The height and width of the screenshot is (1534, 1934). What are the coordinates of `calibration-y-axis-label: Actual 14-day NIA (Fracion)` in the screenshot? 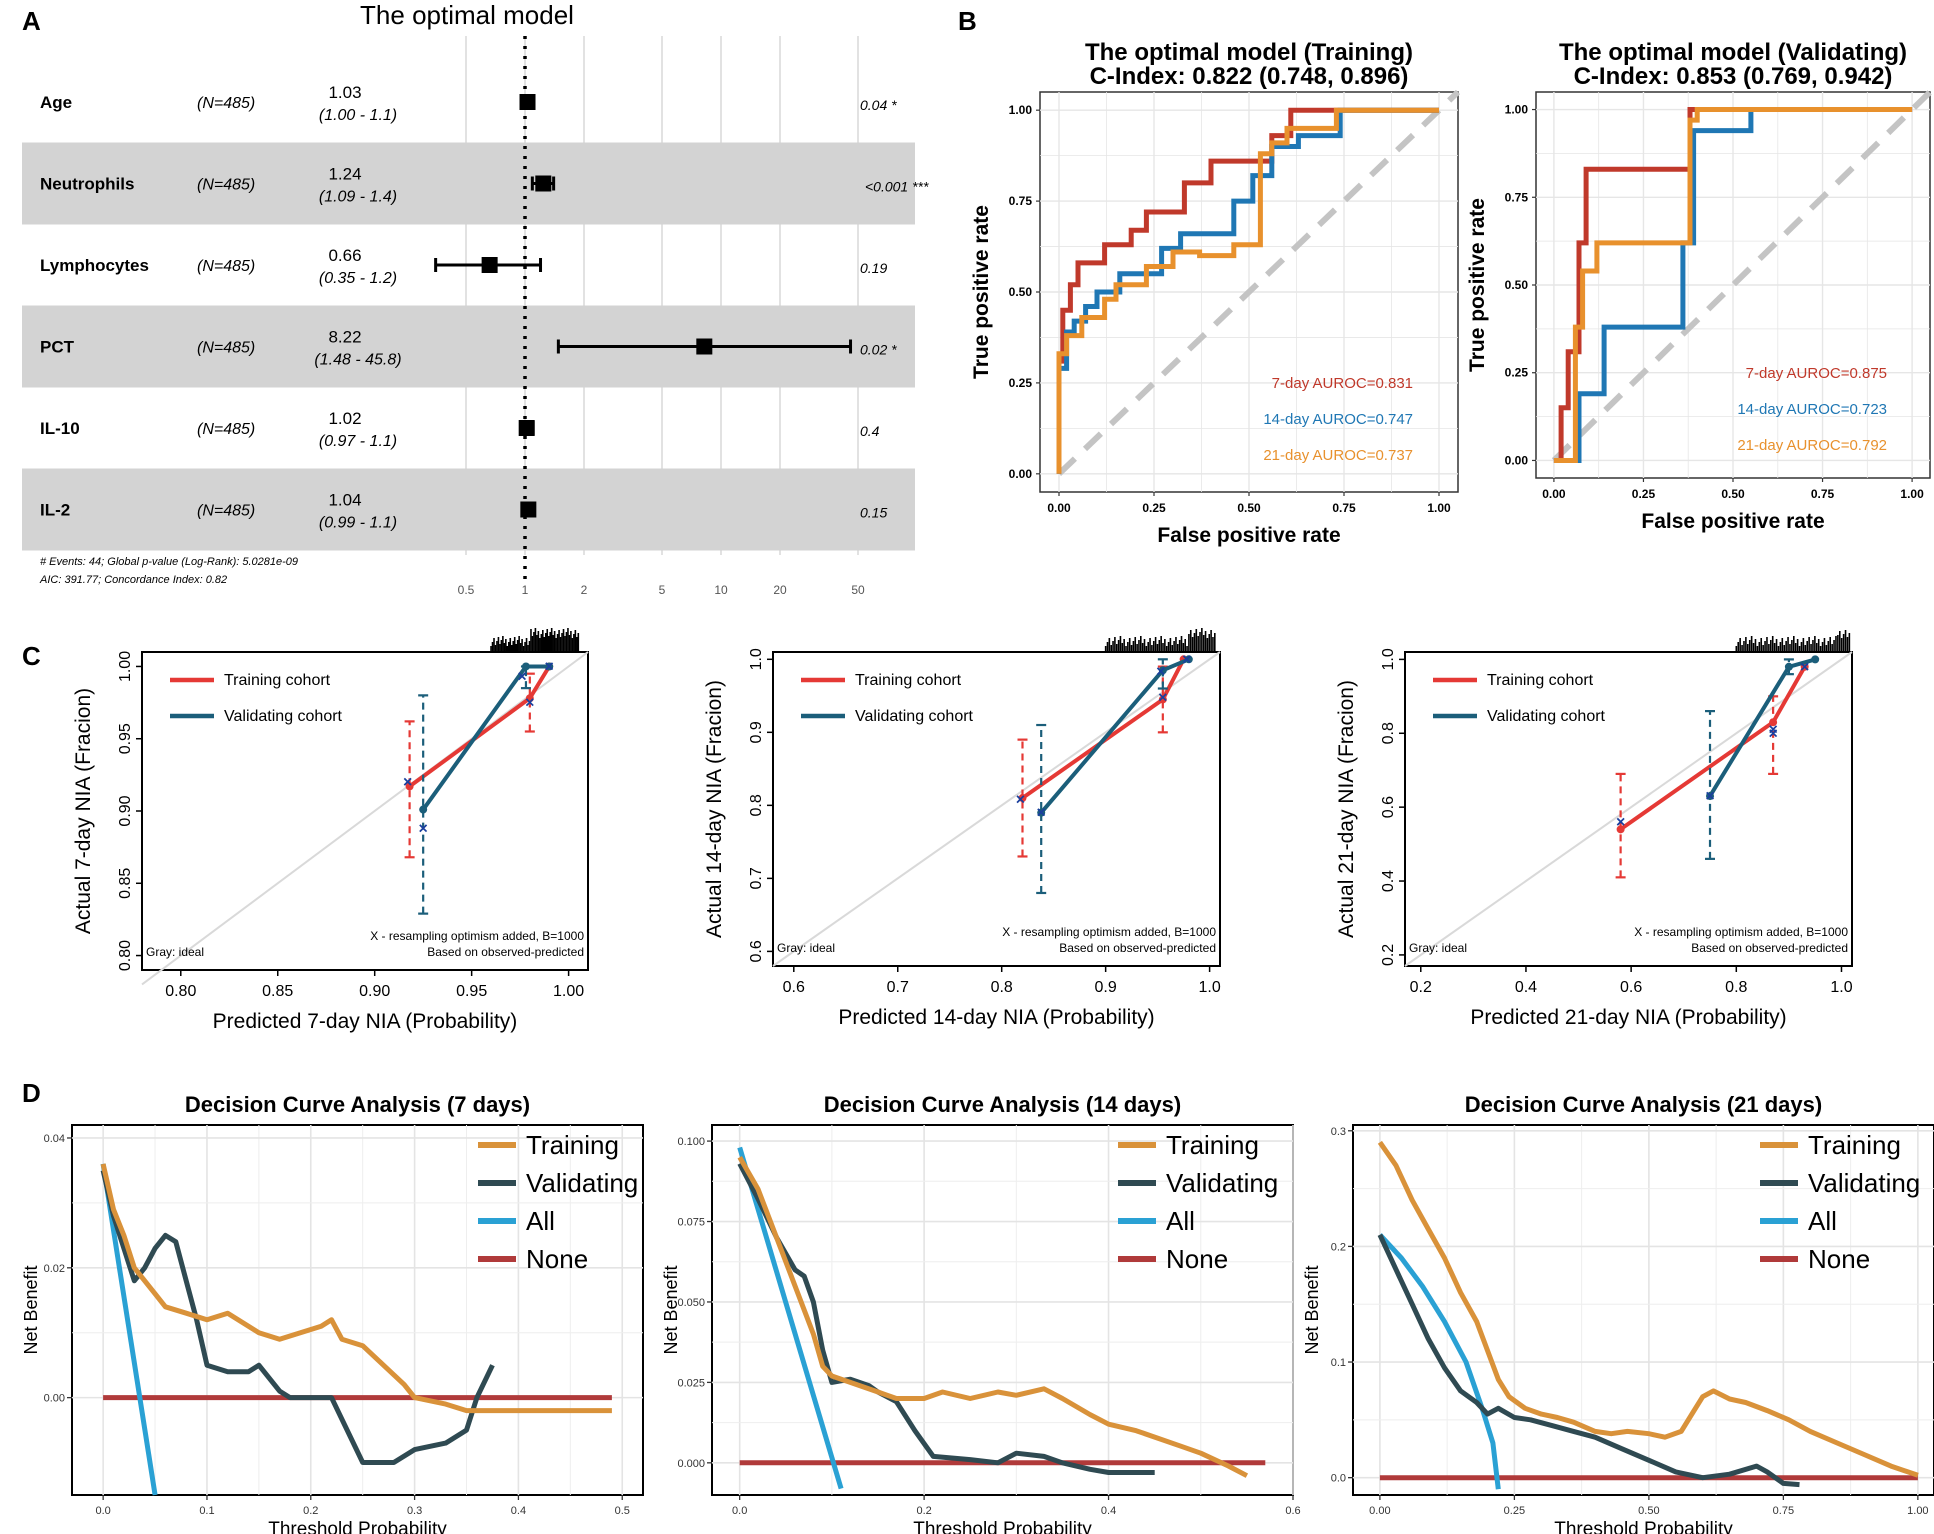 It's located at (714, 809).